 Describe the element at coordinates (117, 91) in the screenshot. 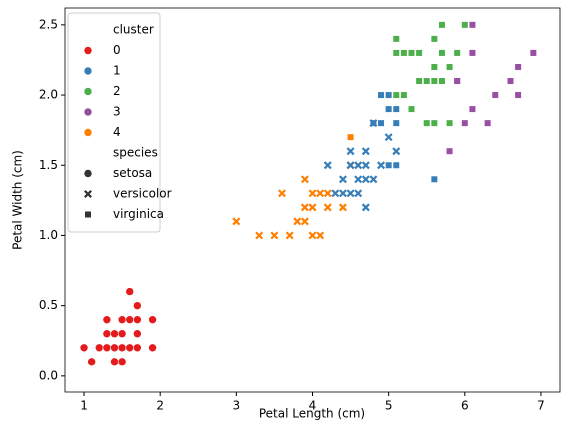

I see `legend-label: 2` at that location.